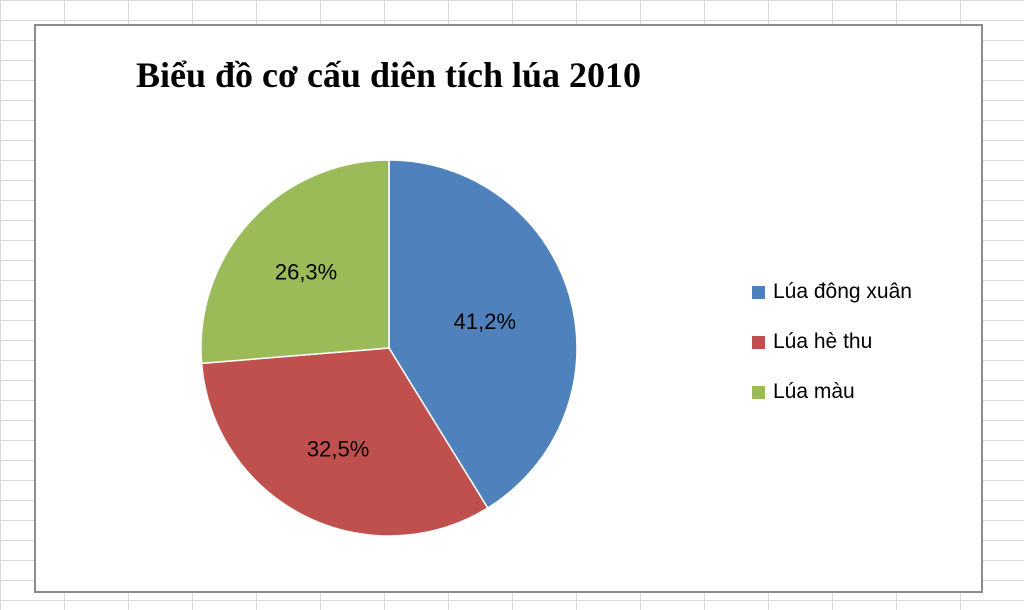 The image size is (1024, 610). What do you see at coordinates (814, 391) in the screenshot?
I see `legend-label: Lúa màu` at bounding box center [814, 391].